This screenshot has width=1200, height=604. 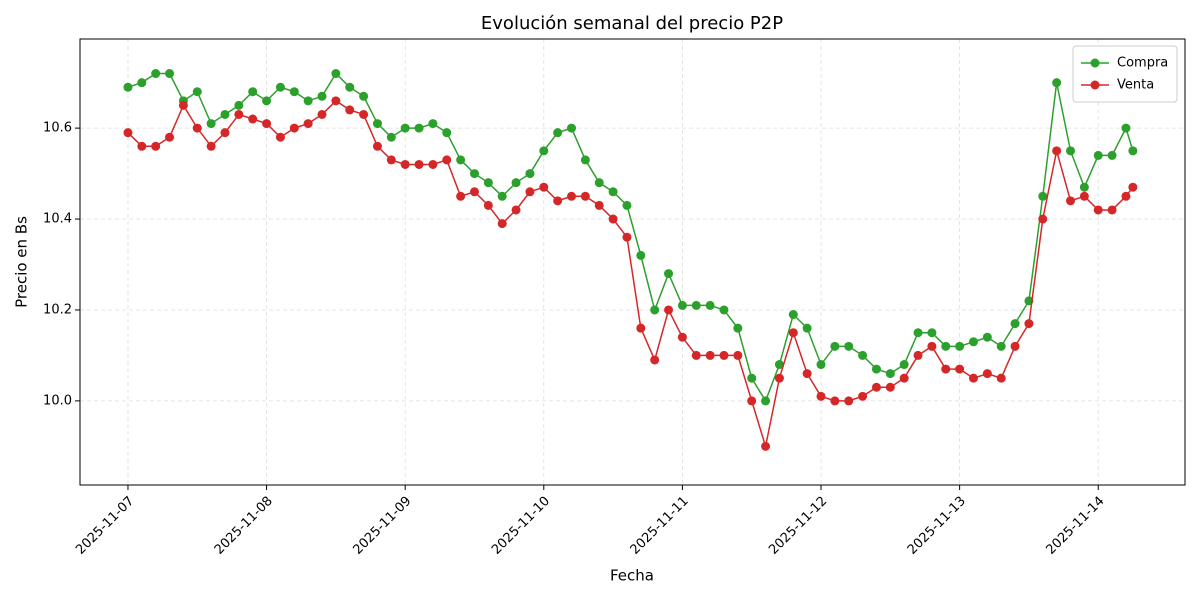 What do you see at coordinates (1075, 526) in the screenshot?
I see `x-tick-label: 2025-11-14` at bounding box center [1075, 526].